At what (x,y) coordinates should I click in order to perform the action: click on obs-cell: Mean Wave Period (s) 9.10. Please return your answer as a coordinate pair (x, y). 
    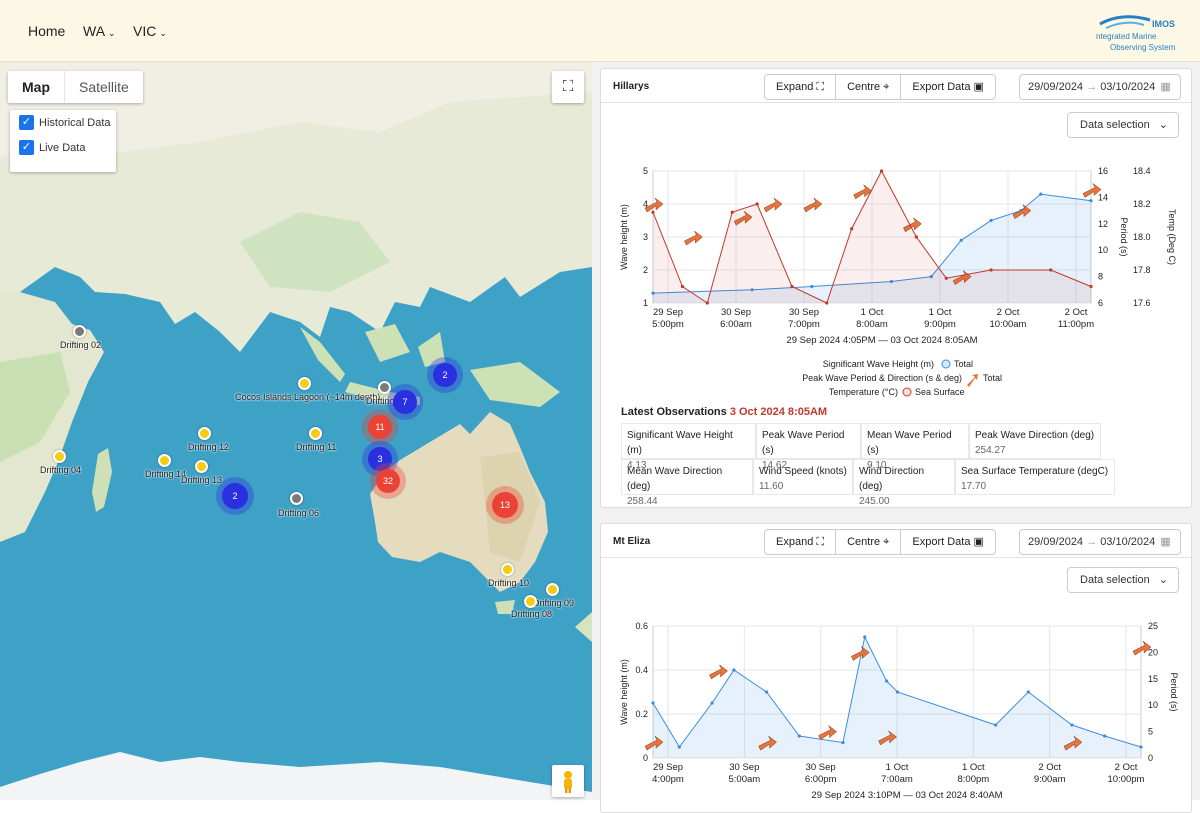
    Looking at the image, I should click on (915, 447).